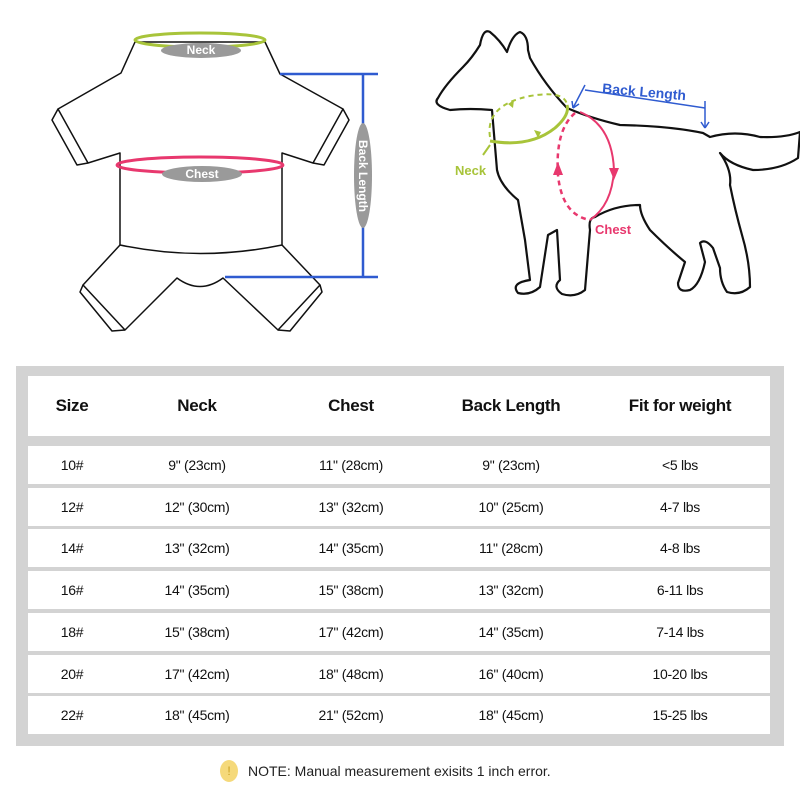  Describe the element at coordinates (197, 715) in the screenshot. I see `cell-neck: 18" (45cm)` at that location.